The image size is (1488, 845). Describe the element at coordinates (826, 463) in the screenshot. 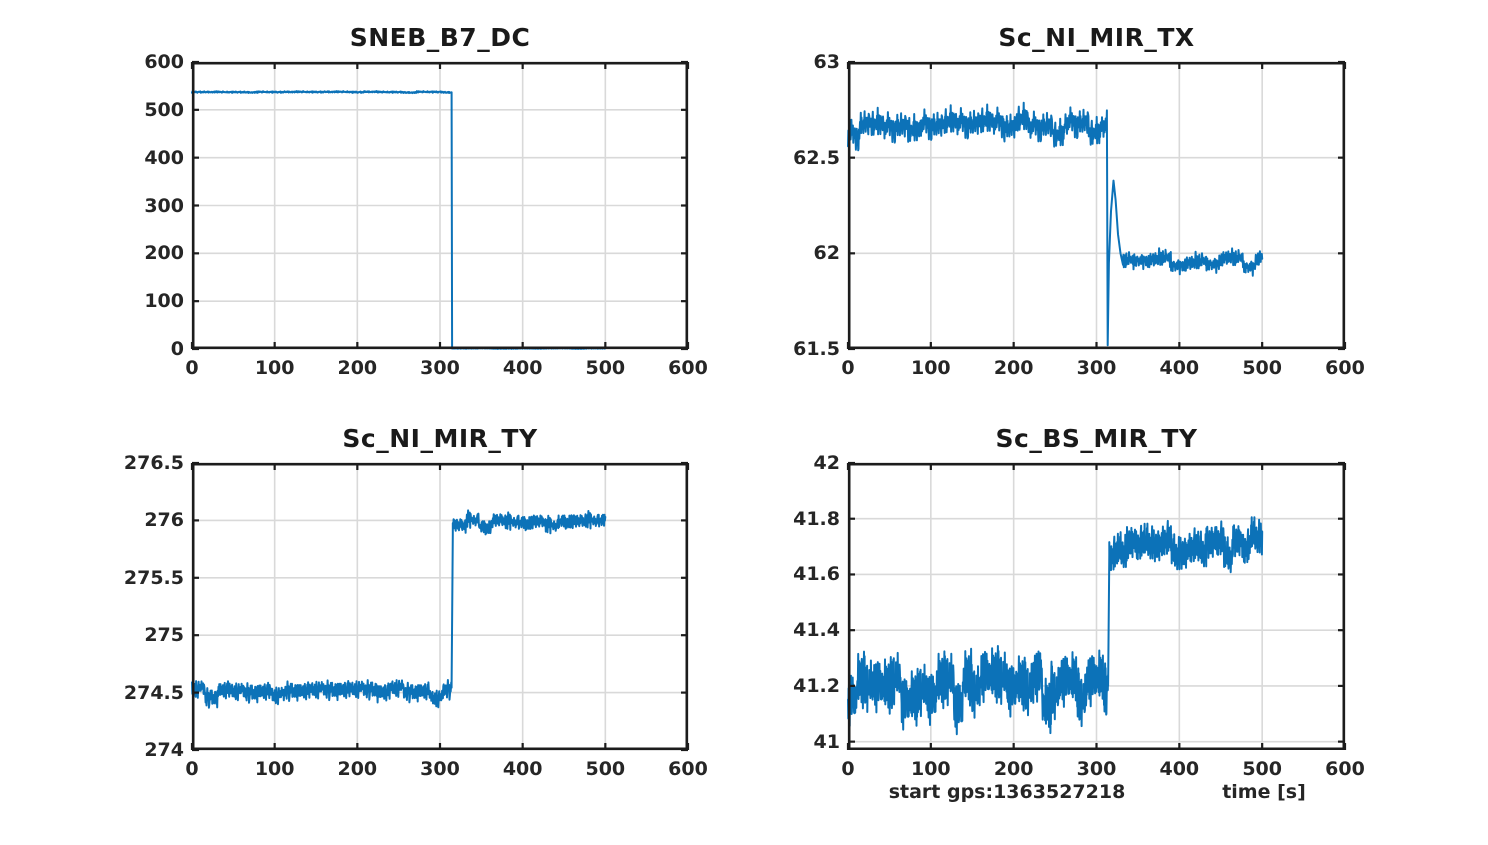

I see `y-tick-label: 42` at that location.